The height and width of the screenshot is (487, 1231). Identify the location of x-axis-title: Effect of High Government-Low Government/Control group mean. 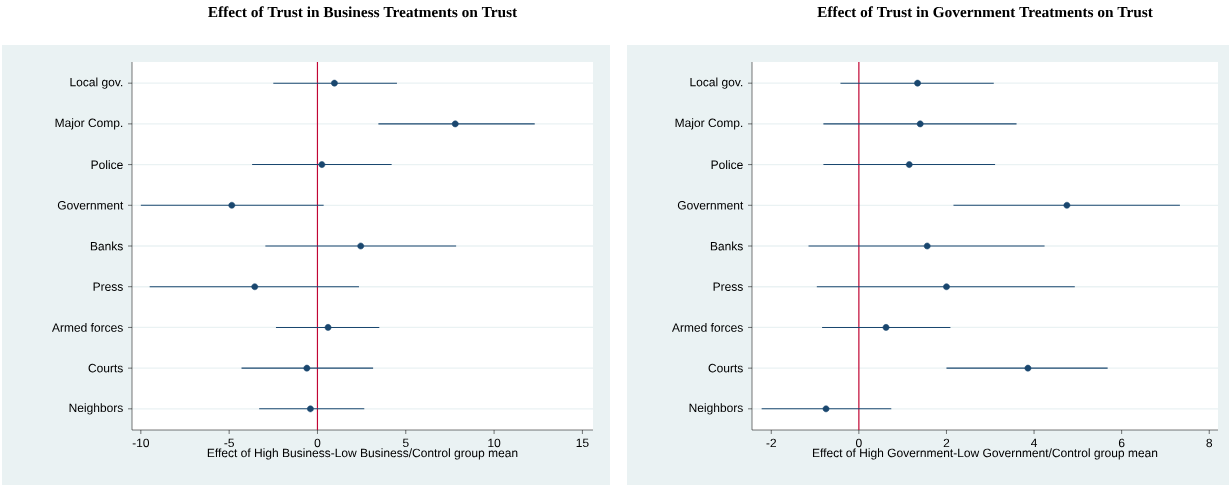
(985, 454).